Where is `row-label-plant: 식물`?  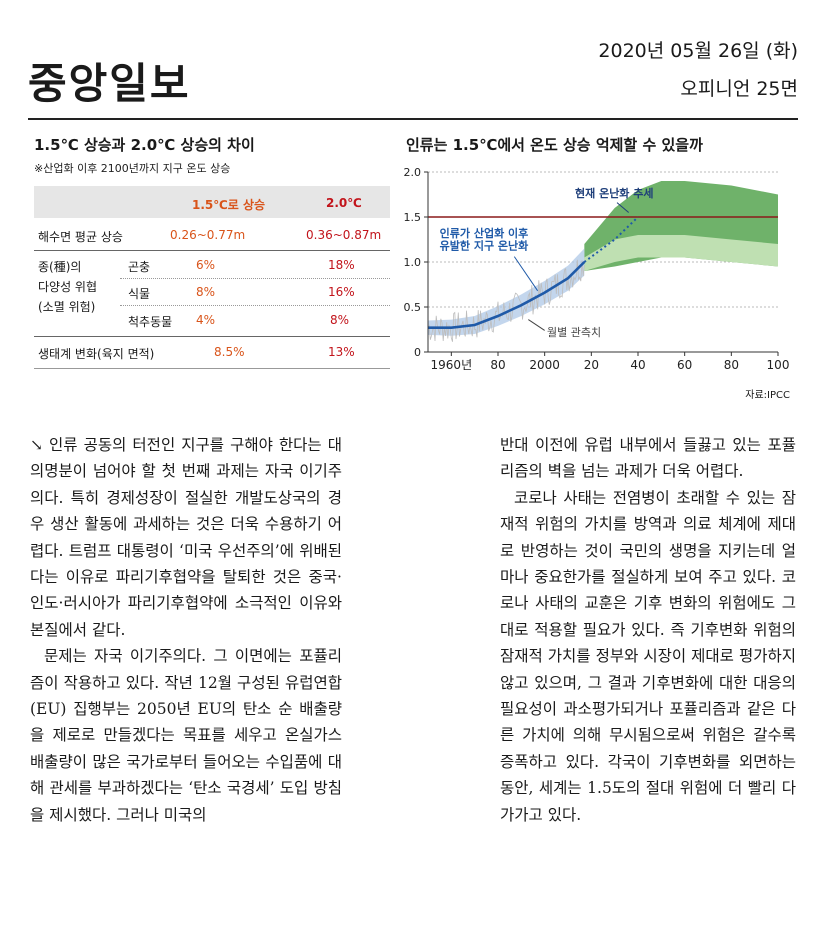 row-label-plant: 식물 is located at coordinates (139, 294).